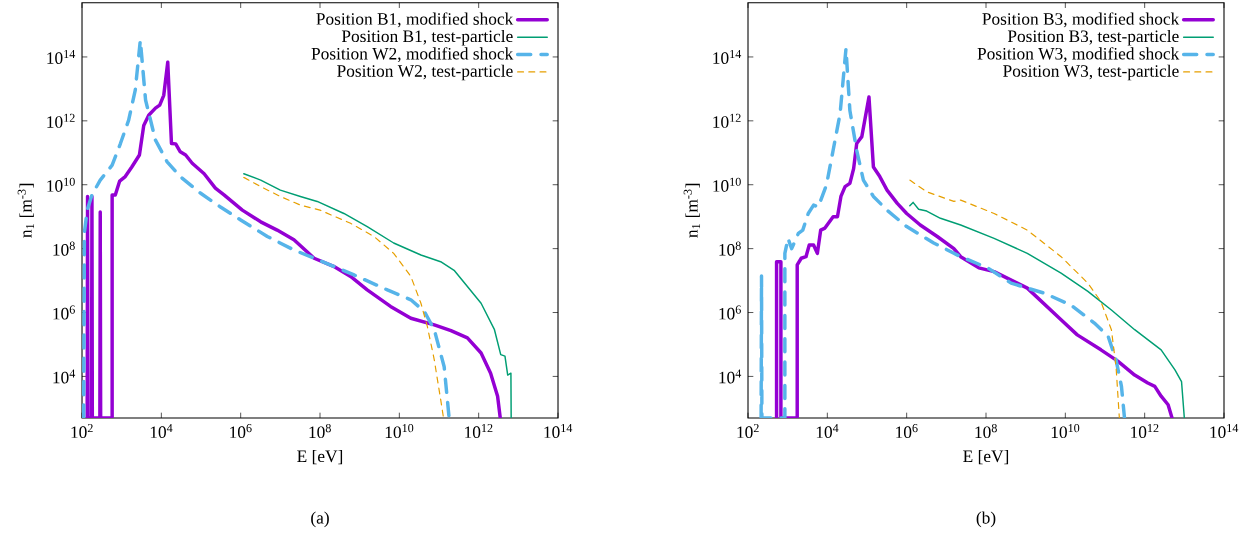 The height and width of the screenshot is (538, 1257). Describe the element at coordinates (1091, 72) in the screenshot. I see `legend-label: Position W3, test-particle` at that location.